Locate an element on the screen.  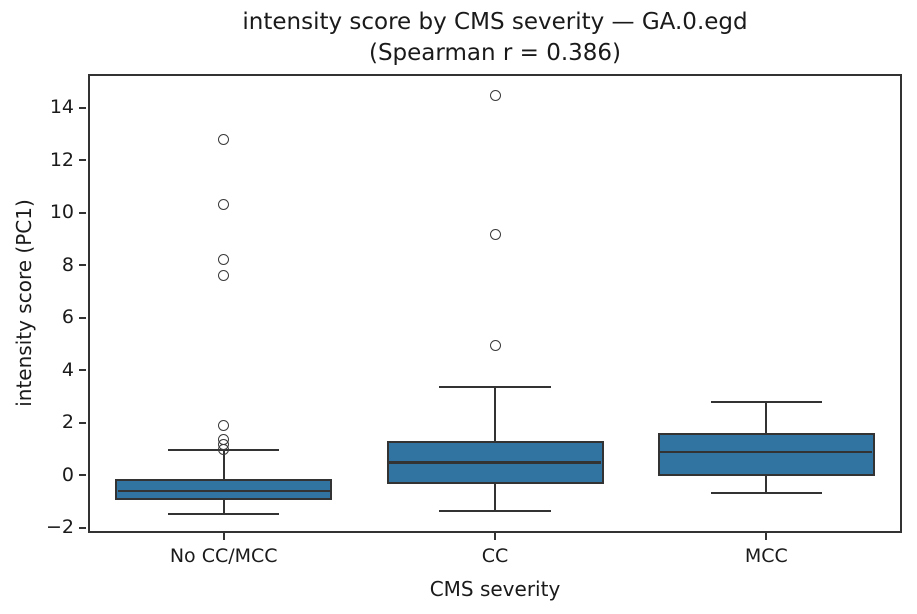
y-tick-label: 2 is located at coordinates (67, 422).